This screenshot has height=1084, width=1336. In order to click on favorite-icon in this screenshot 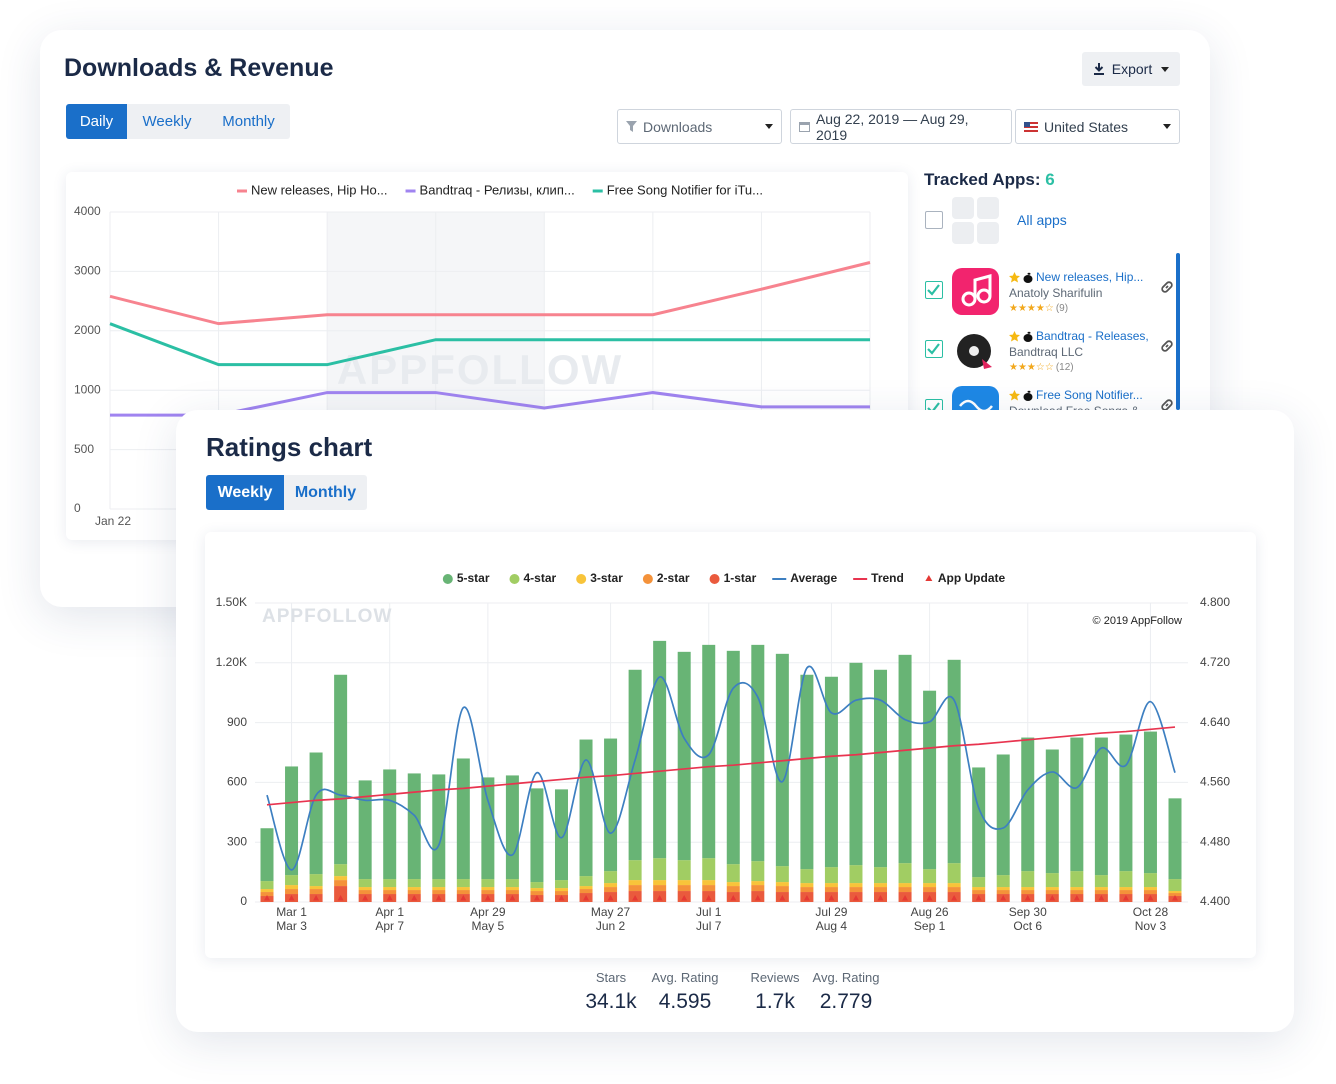, I will do `click(1014, 394)`.